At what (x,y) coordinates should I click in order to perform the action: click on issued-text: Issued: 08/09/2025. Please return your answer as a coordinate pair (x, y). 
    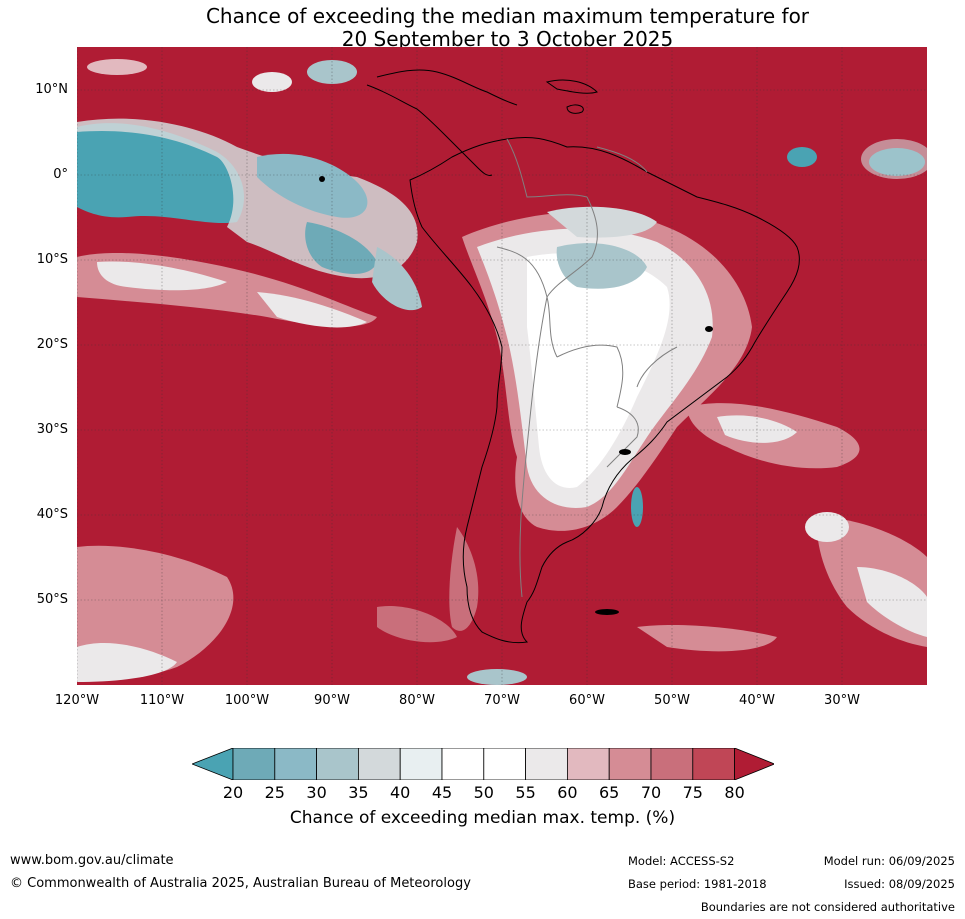
    Looking at the image, I should click on (899, 884).